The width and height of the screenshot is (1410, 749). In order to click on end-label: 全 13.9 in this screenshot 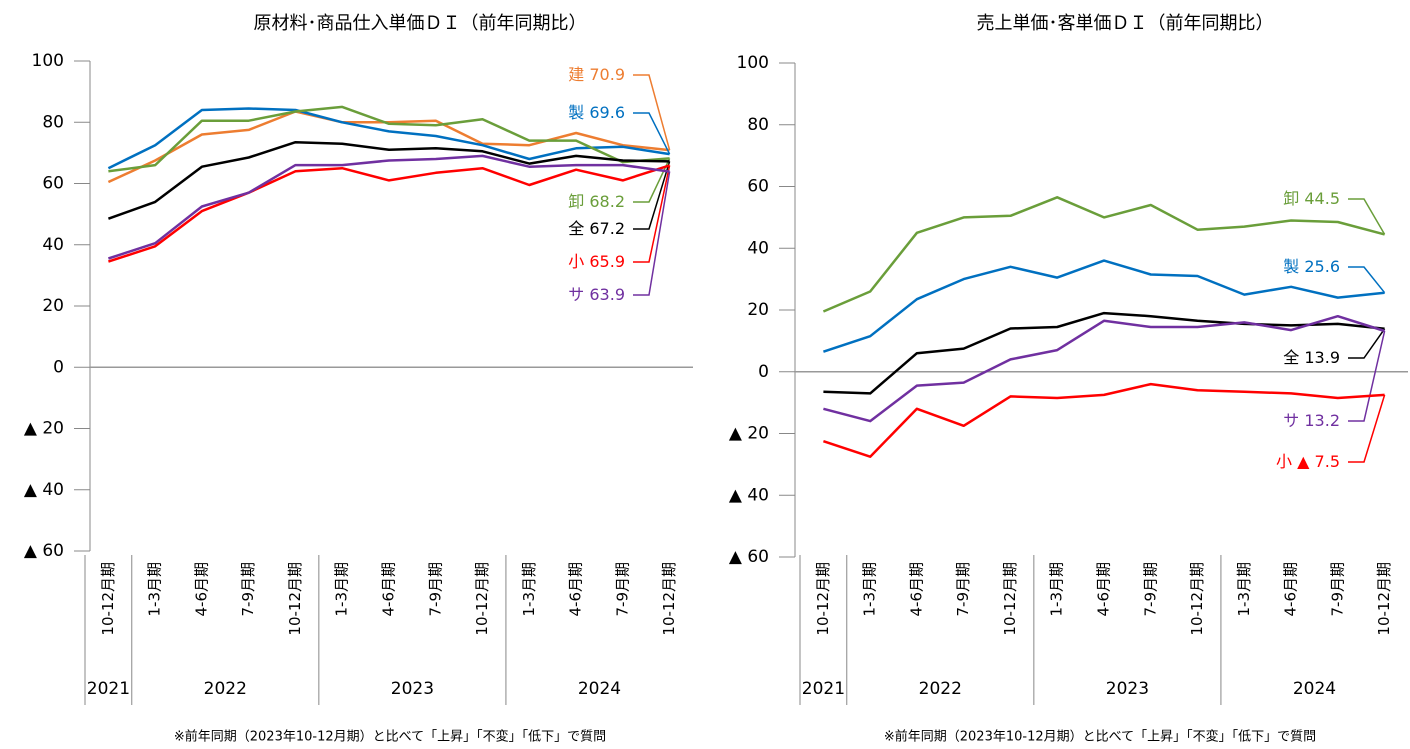, I will do `click(1311, 357)`.